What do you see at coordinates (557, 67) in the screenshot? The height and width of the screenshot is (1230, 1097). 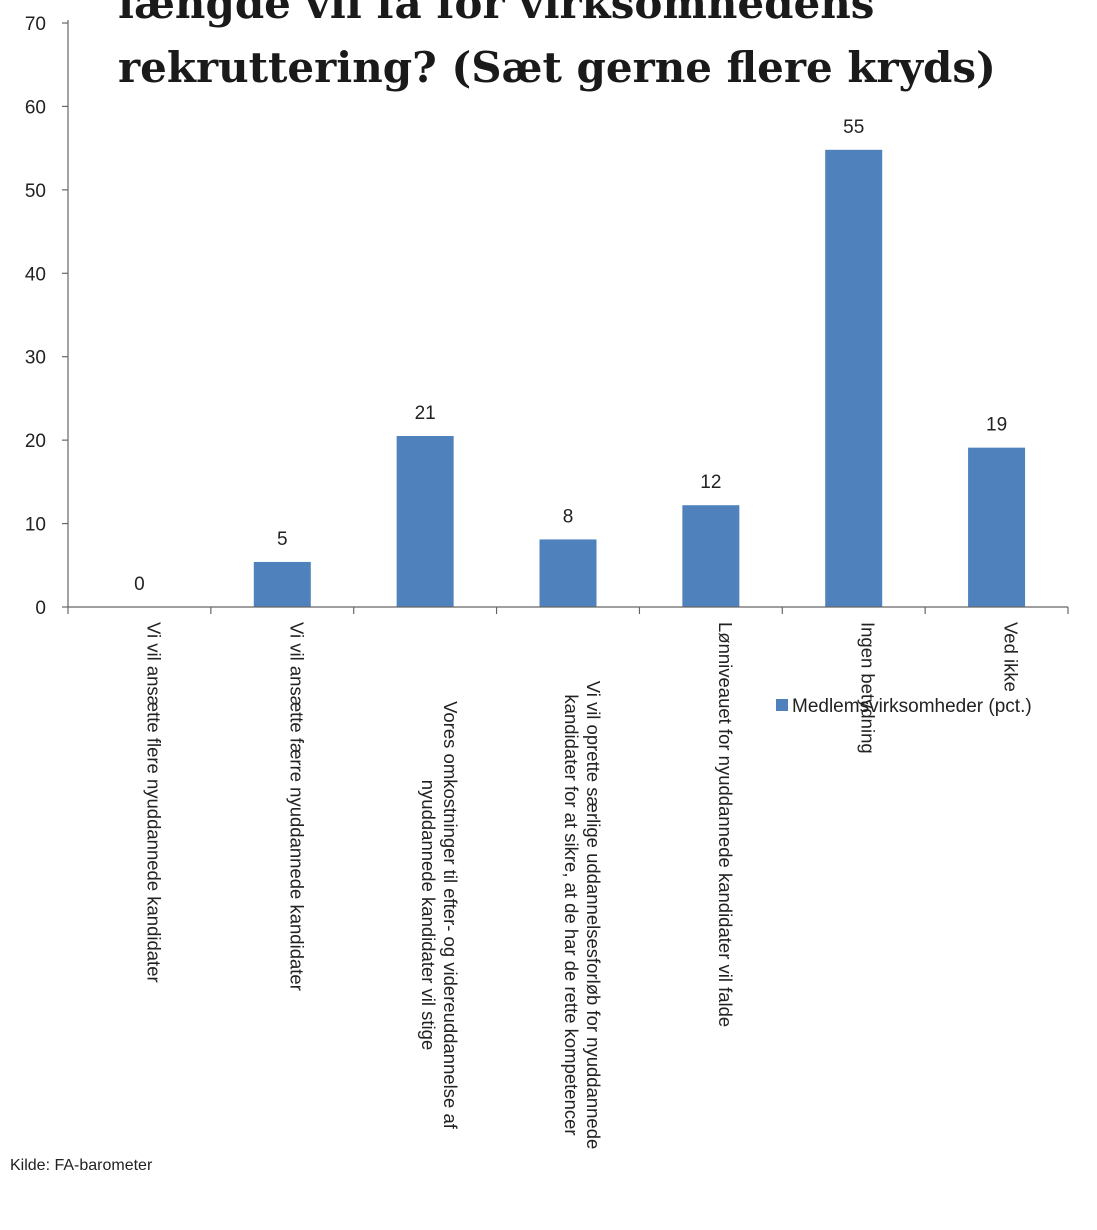 I see `chart-title-line-2: rekruttering? (Sæt gerne flere kryds)` at bounding box center [557, 67].